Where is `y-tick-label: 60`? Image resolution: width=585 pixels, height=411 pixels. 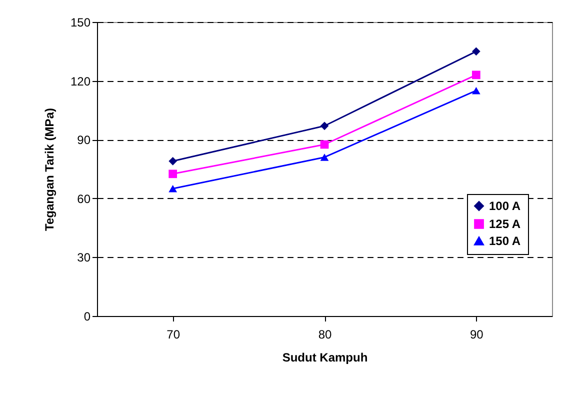
y-tick-label: 60 is located at coordinates (84, 199).